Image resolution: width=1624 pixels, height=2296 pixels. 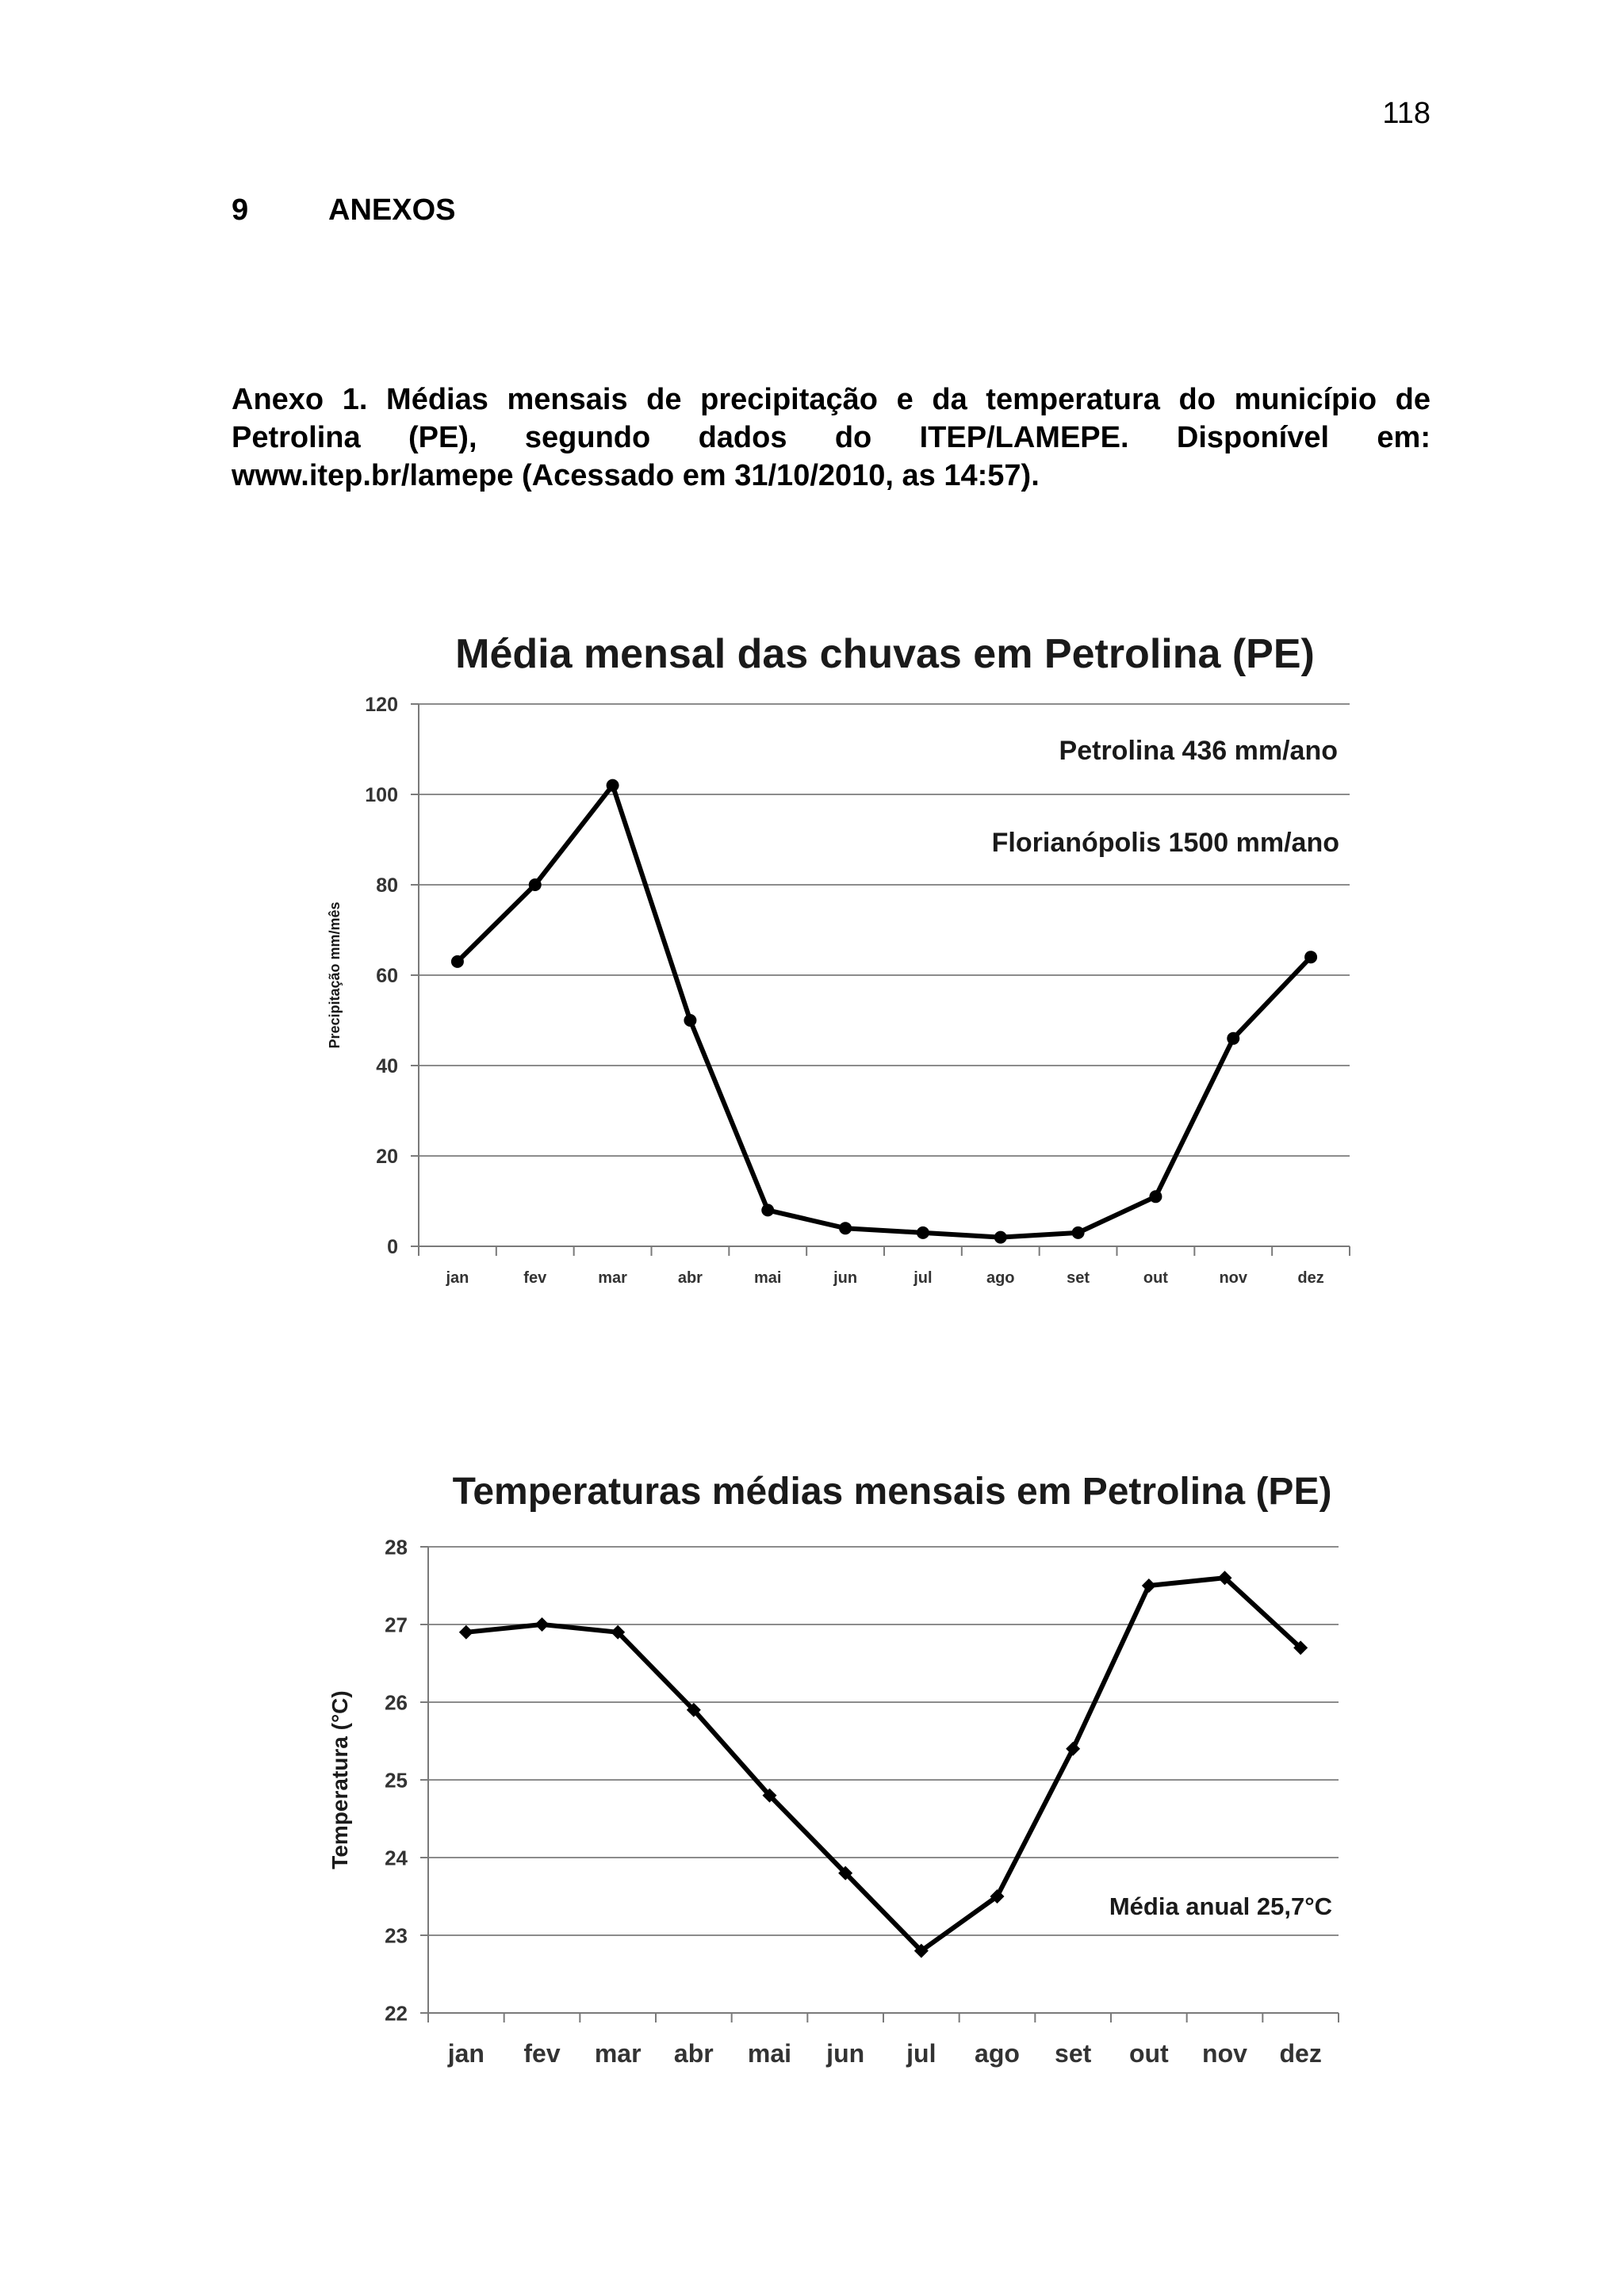 What do you see at coordinates (396, 1702) in the screenshot?
I see `y-tick-label: 26` at bounding box center [396, 1702].